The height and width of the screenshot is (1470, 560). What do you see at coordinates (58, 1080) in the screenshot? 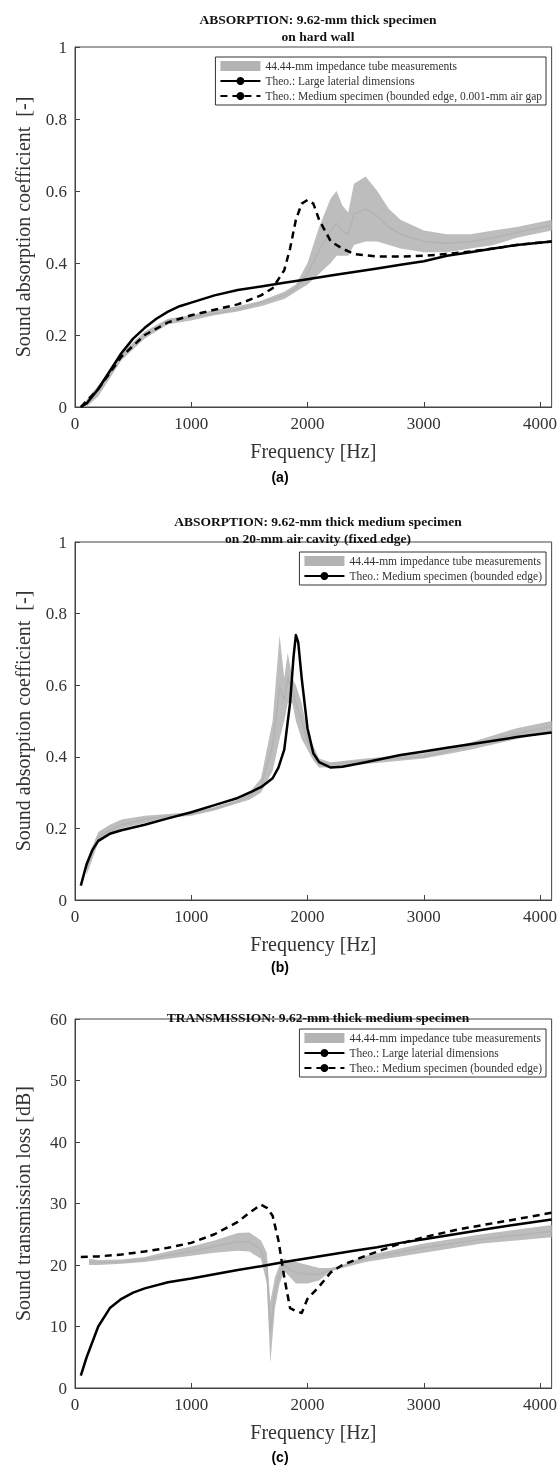
I see `y-tick-label: 50` at bounding box center [58, 1080].